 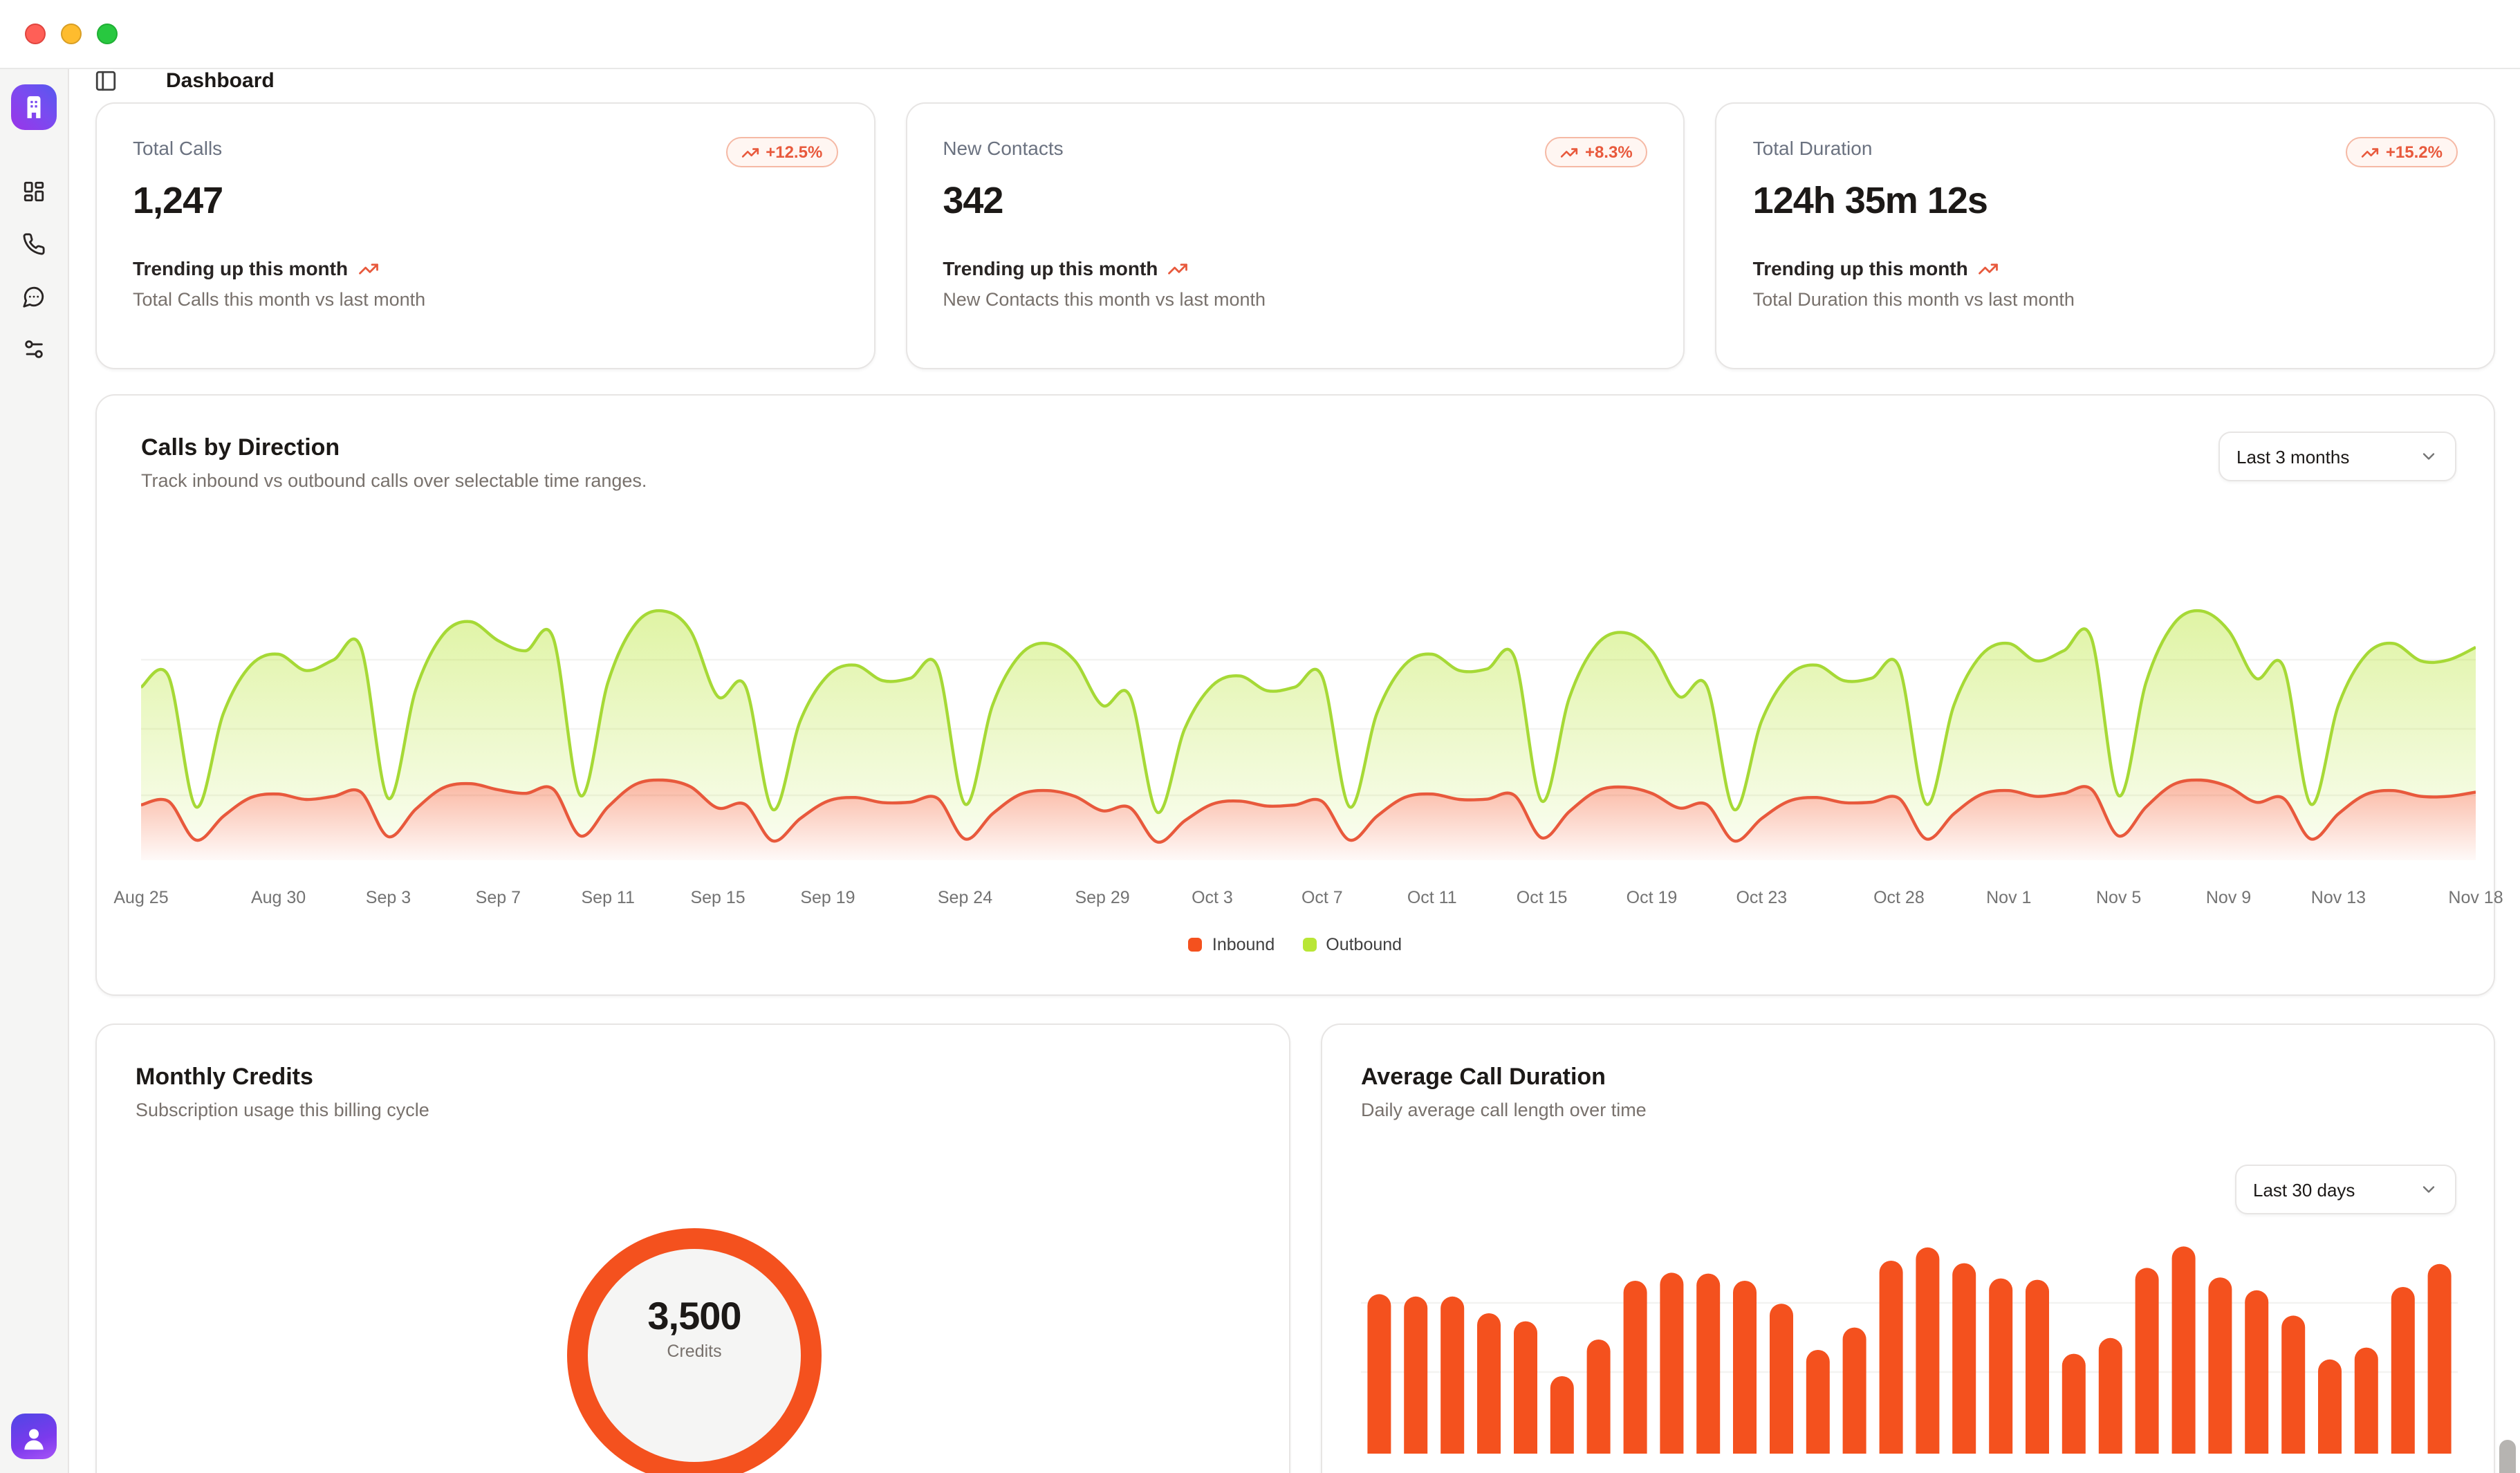 What do you see at coordinates (220, 81) in the screenshot?
I see `page-title: Dashboard` at bounding box center [220, 81].